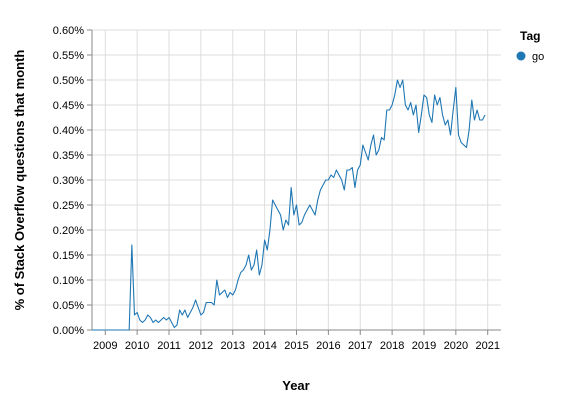 This screenshot has height=409, width=571. What do you see at coordinates (68, 181) in the screenshot?
I see `y-tick-label: 0.30%` at bounding box center [68, 181].